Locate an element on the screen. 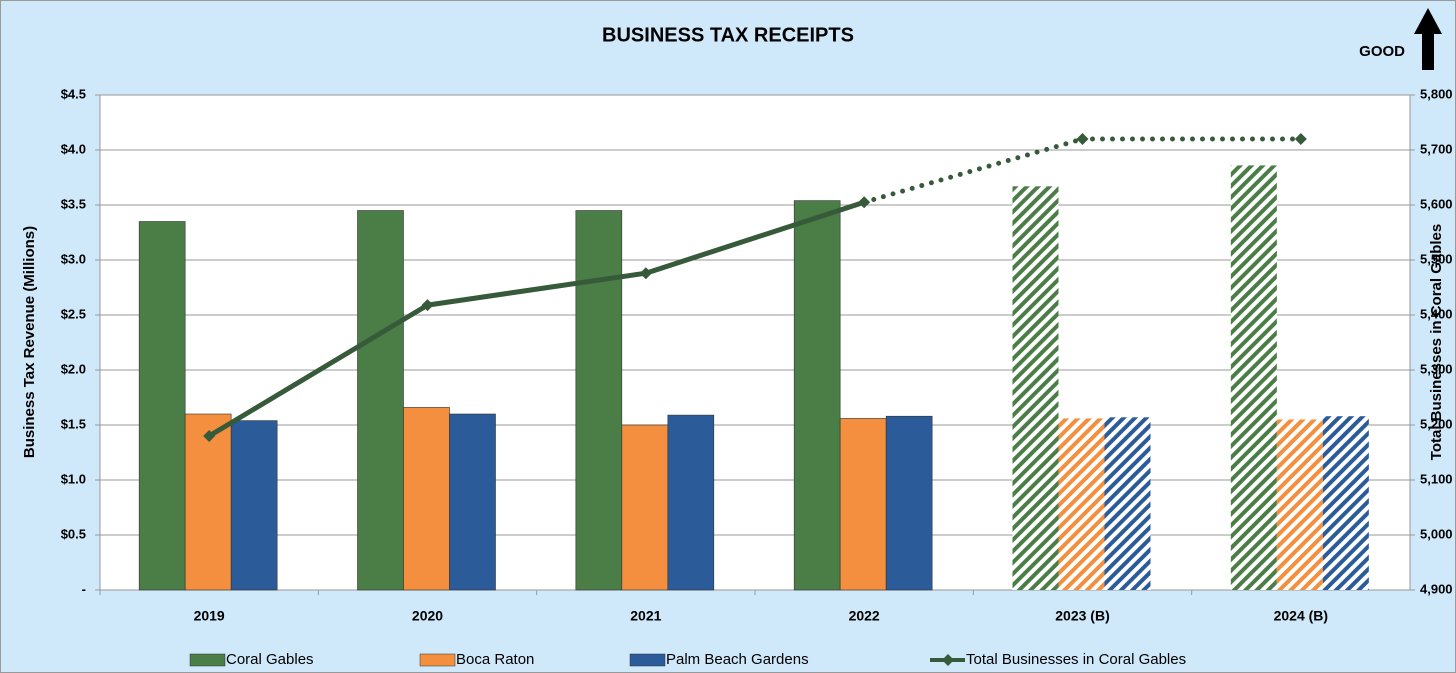 The width and height of the screenshot is (1456, 673). legend-label: Palm Beach Gardens is located at coordinates (737, 659).